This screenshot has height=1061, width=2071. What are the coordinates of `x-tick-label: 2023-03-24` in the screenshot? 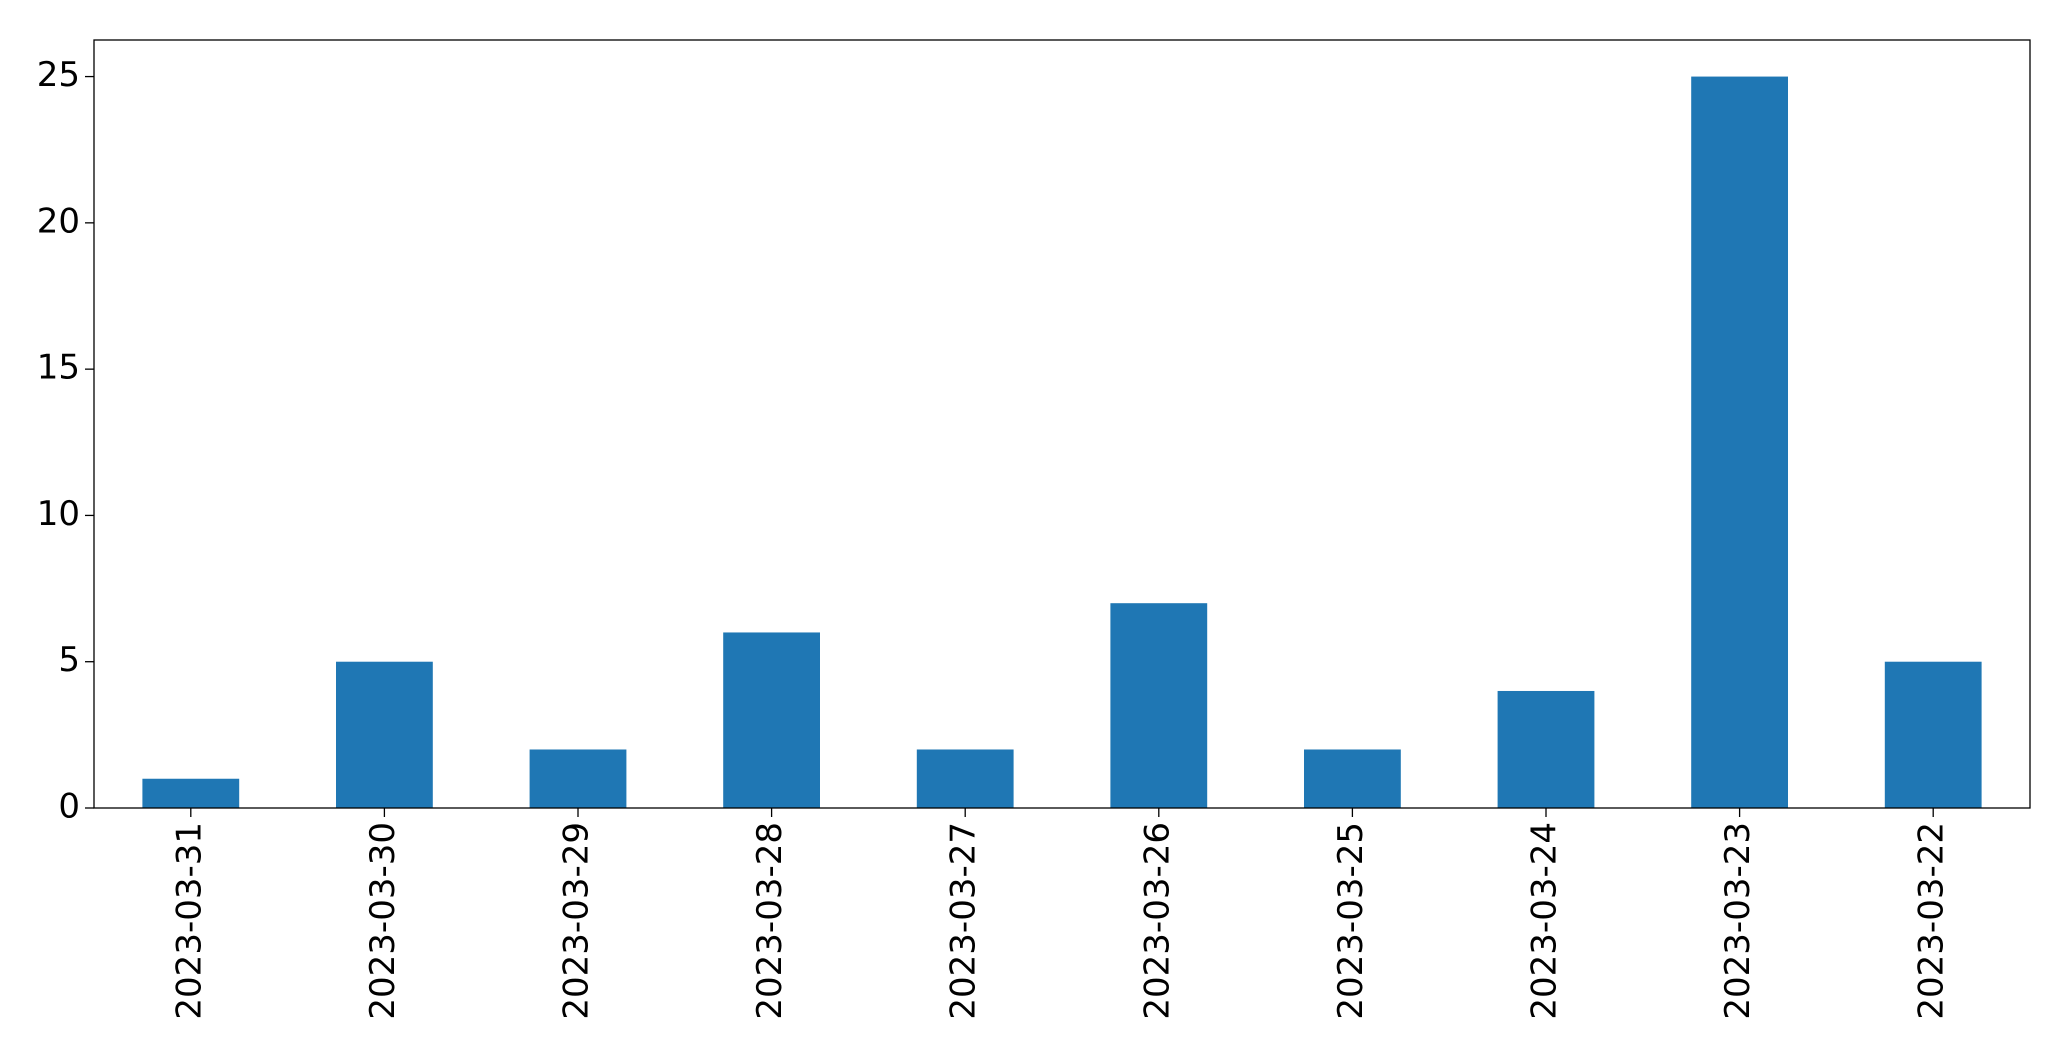 It's located at (1545, 921).